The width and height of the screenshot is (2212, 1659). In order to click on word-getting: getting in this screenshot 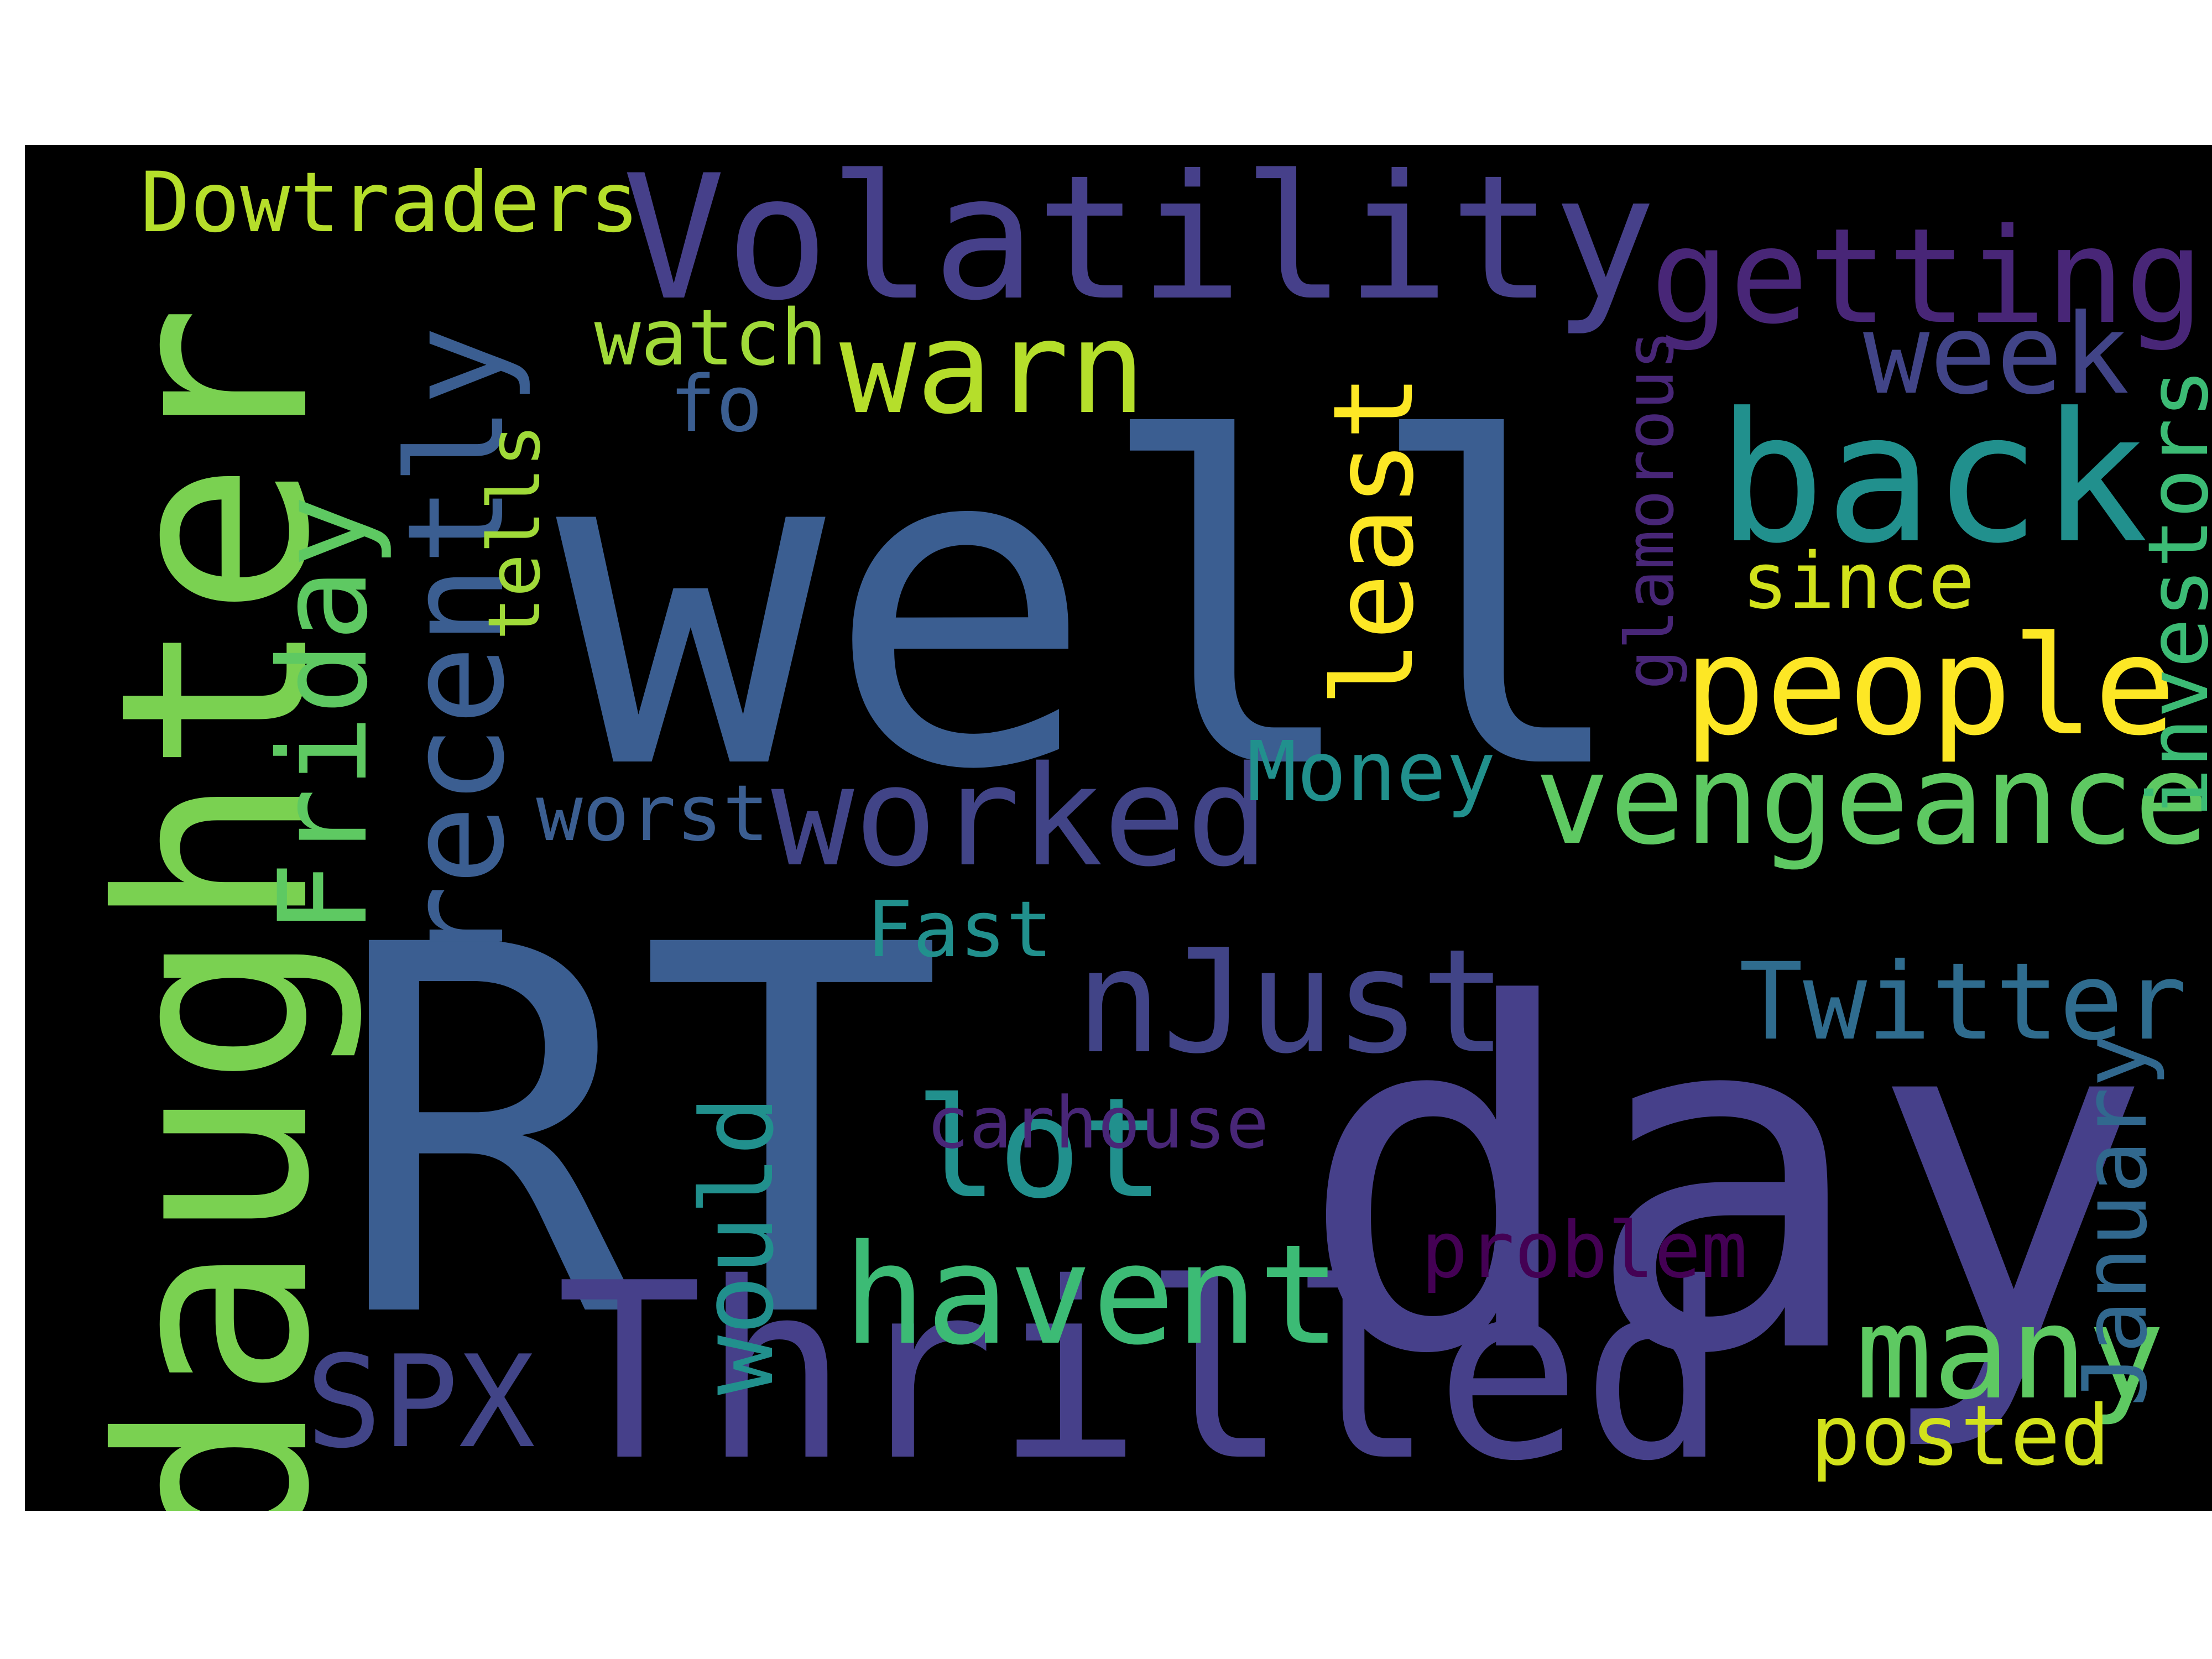, I will do `click(1927, 277)`.